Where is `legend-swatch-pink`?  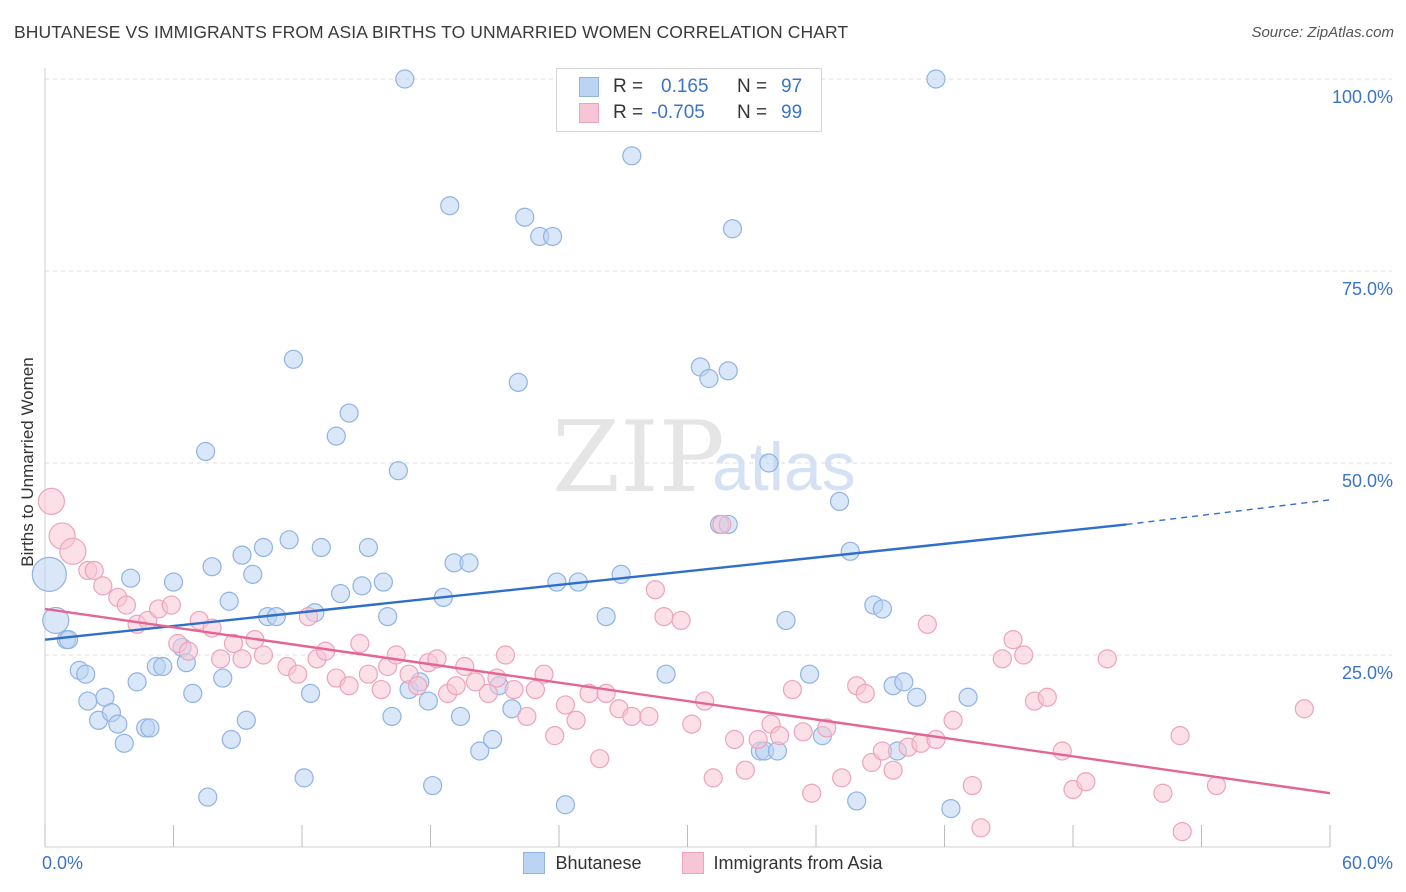 legend-swatch-pink is located at coordinates (589, 113).